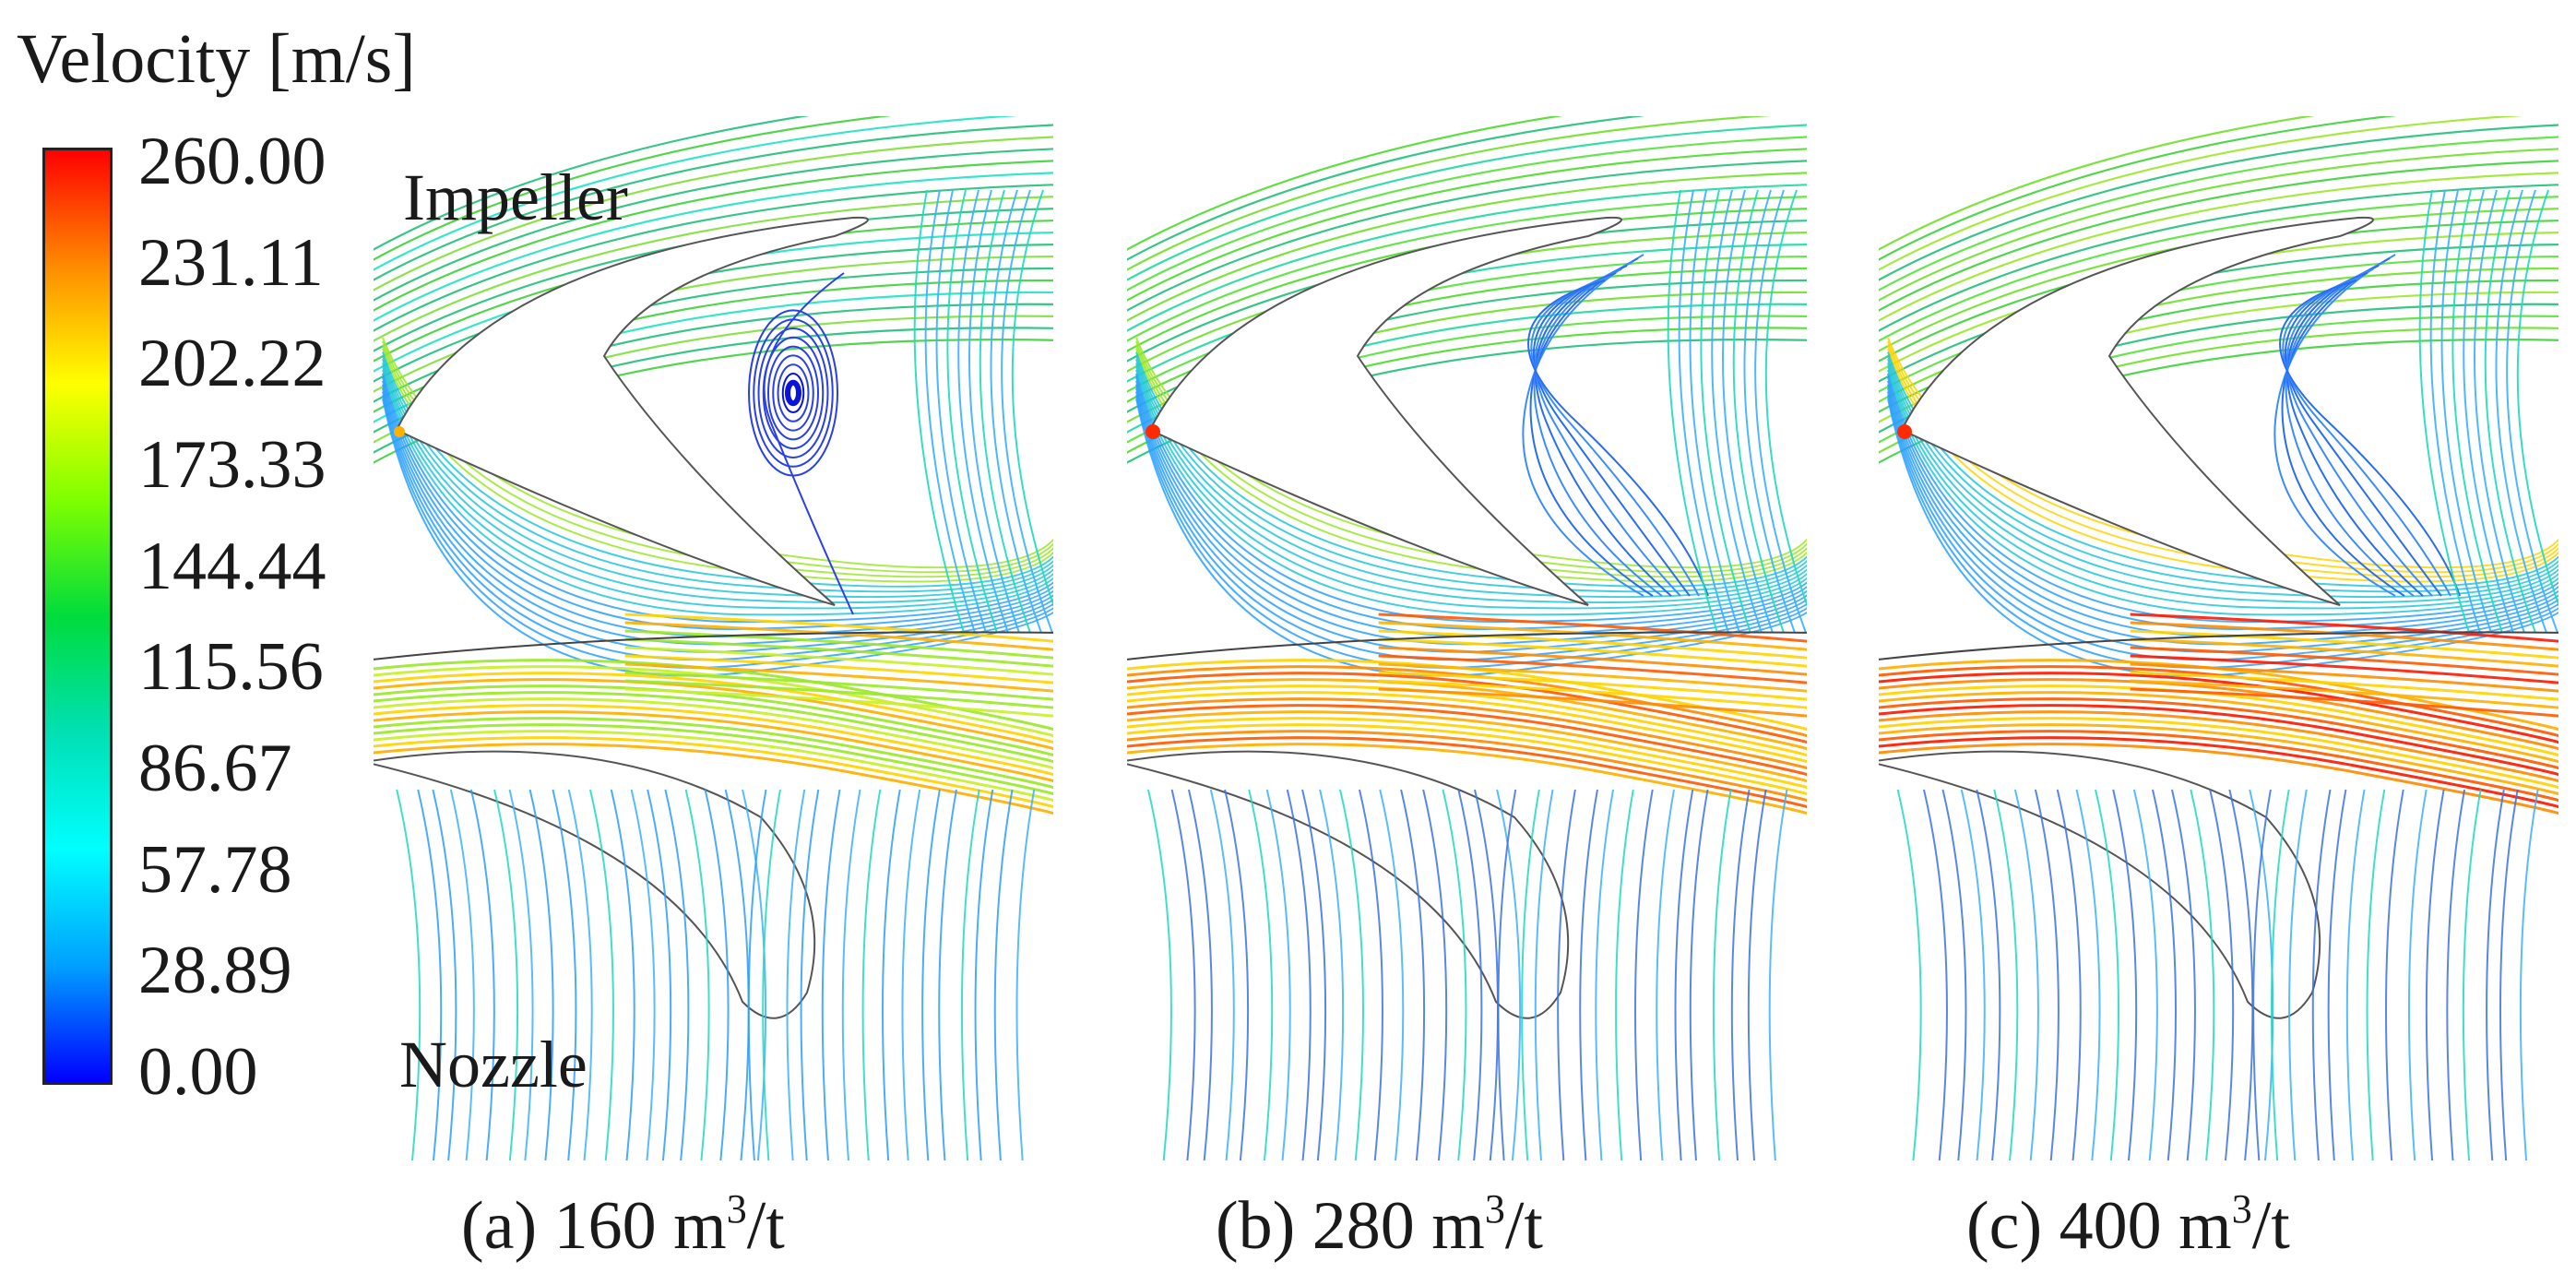  What do you see at coordinates (623, 1225) in the screenshot?
I see `caption-a: (a) 160 m3/t` at bounding box center [623, 1225].